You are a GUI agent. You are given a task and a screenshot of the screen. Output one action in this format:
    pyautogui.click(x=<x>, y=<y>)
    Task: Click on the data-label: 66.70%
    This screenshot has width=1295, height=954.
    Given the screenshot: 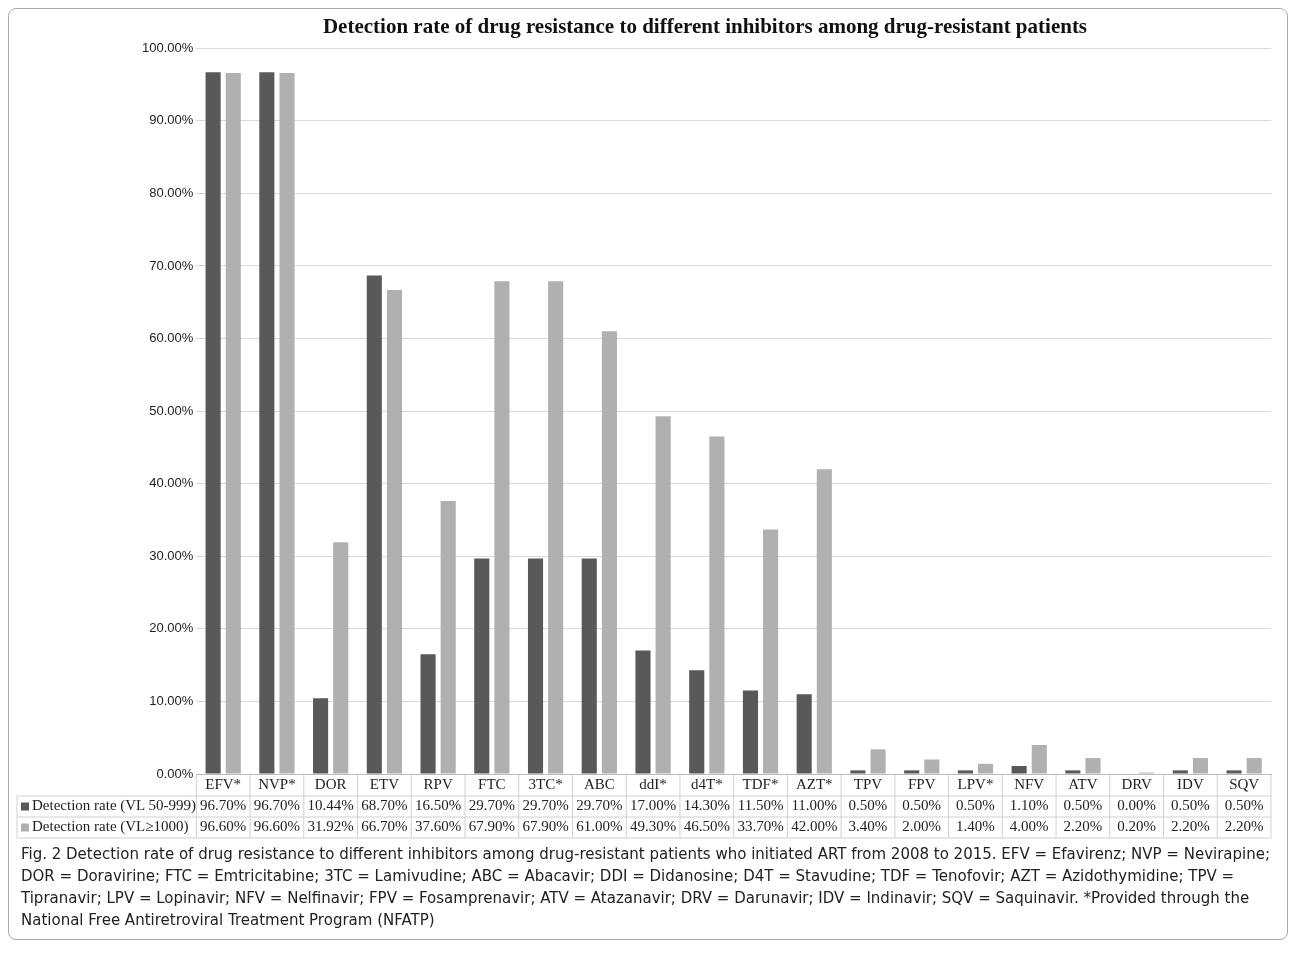 What is the action you would take?
    pyautogui.click(x=384, y=826)
    